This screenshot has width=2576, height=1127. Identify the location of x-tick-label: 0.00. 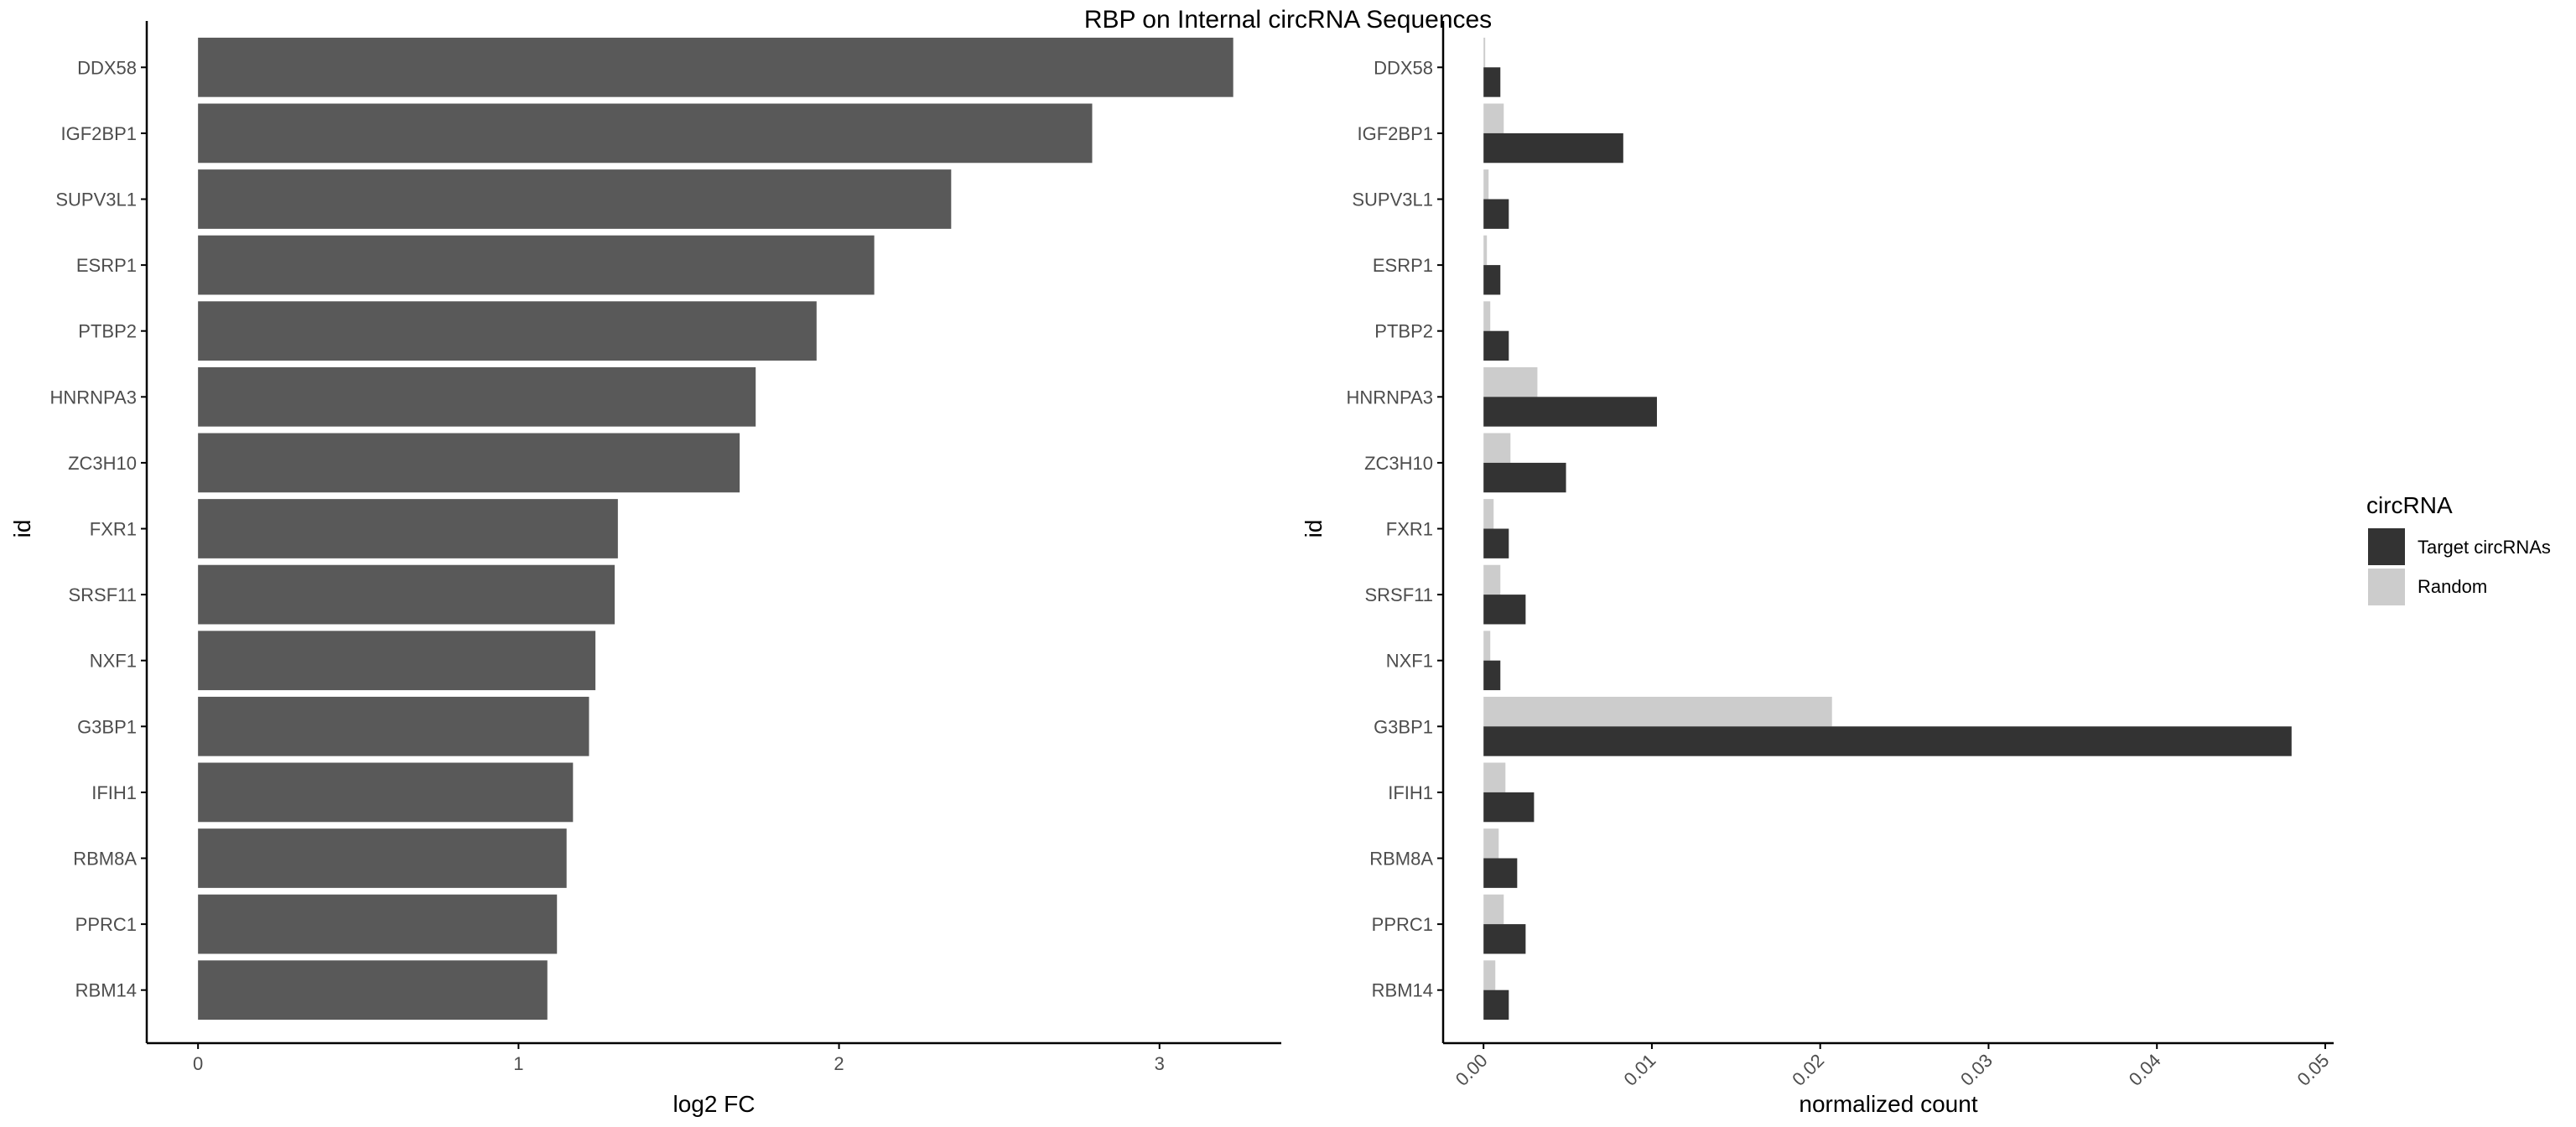
(1472, 1070).